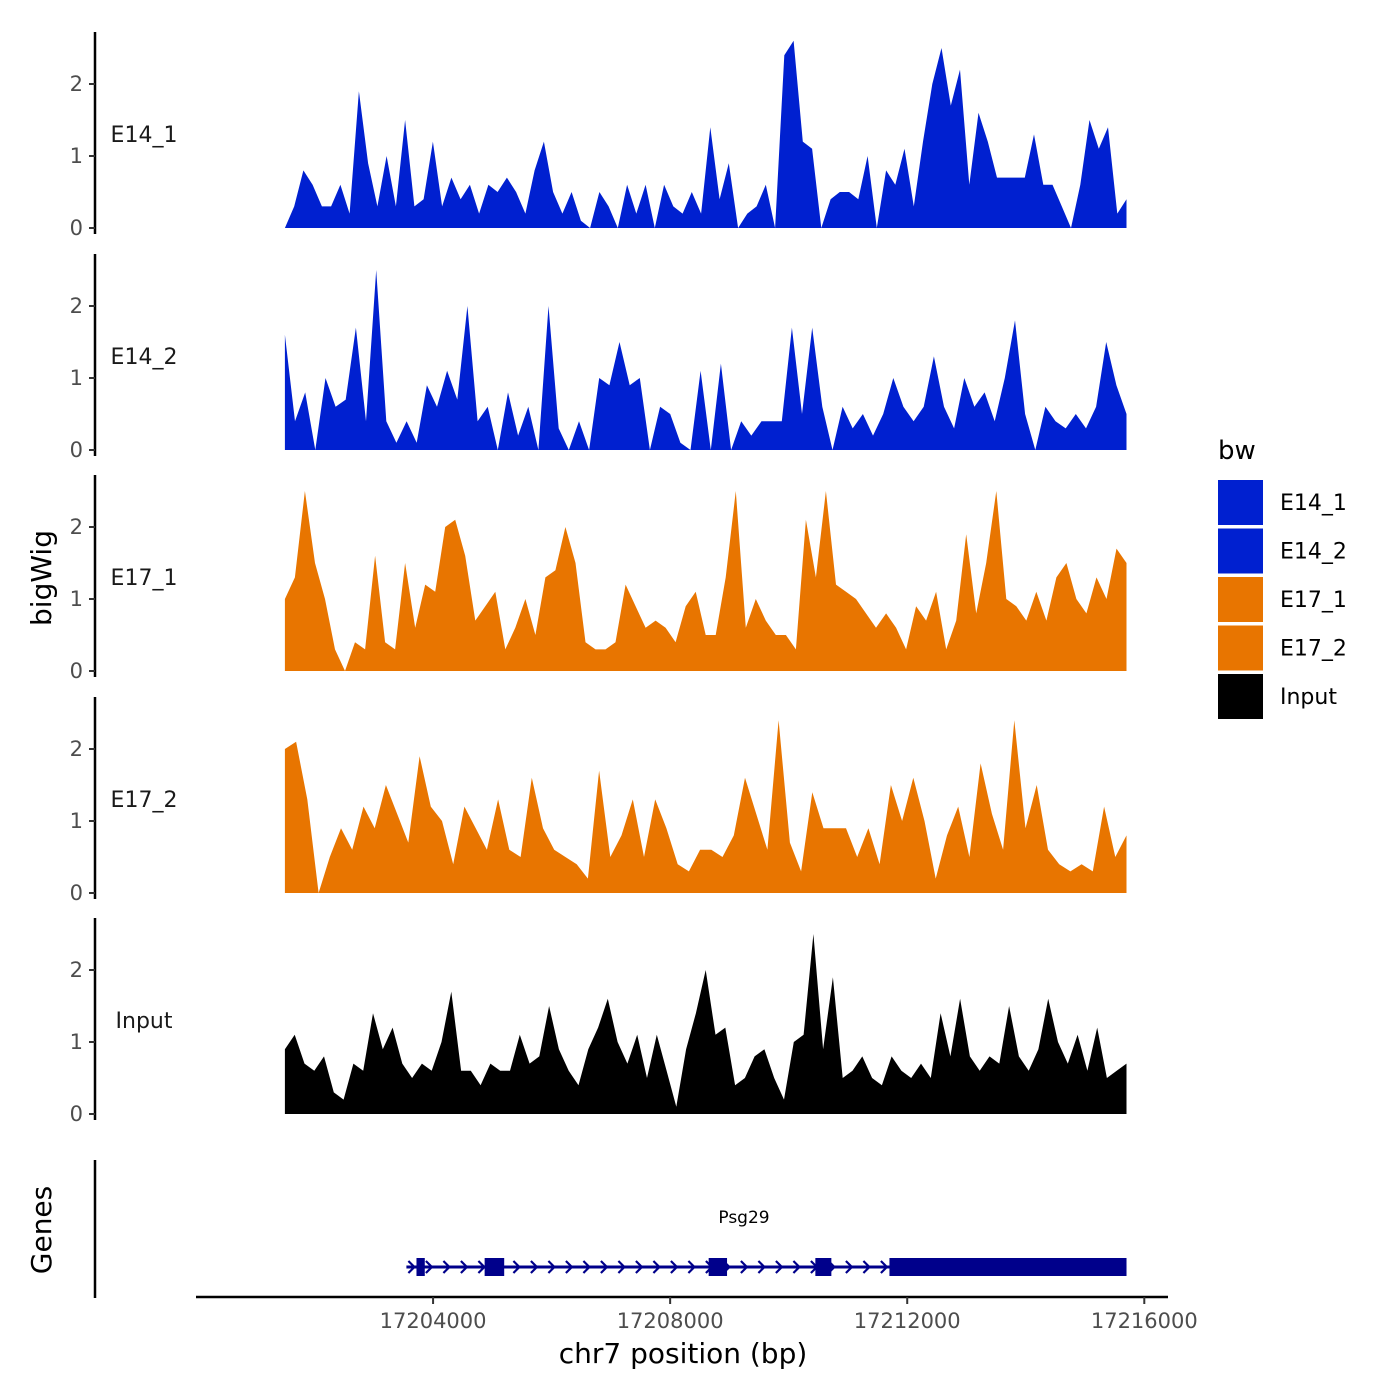 The width and height of the screenshot is (1400, 1400). I want to click on track-label-E17_1: E17_1, so click(144, 578).